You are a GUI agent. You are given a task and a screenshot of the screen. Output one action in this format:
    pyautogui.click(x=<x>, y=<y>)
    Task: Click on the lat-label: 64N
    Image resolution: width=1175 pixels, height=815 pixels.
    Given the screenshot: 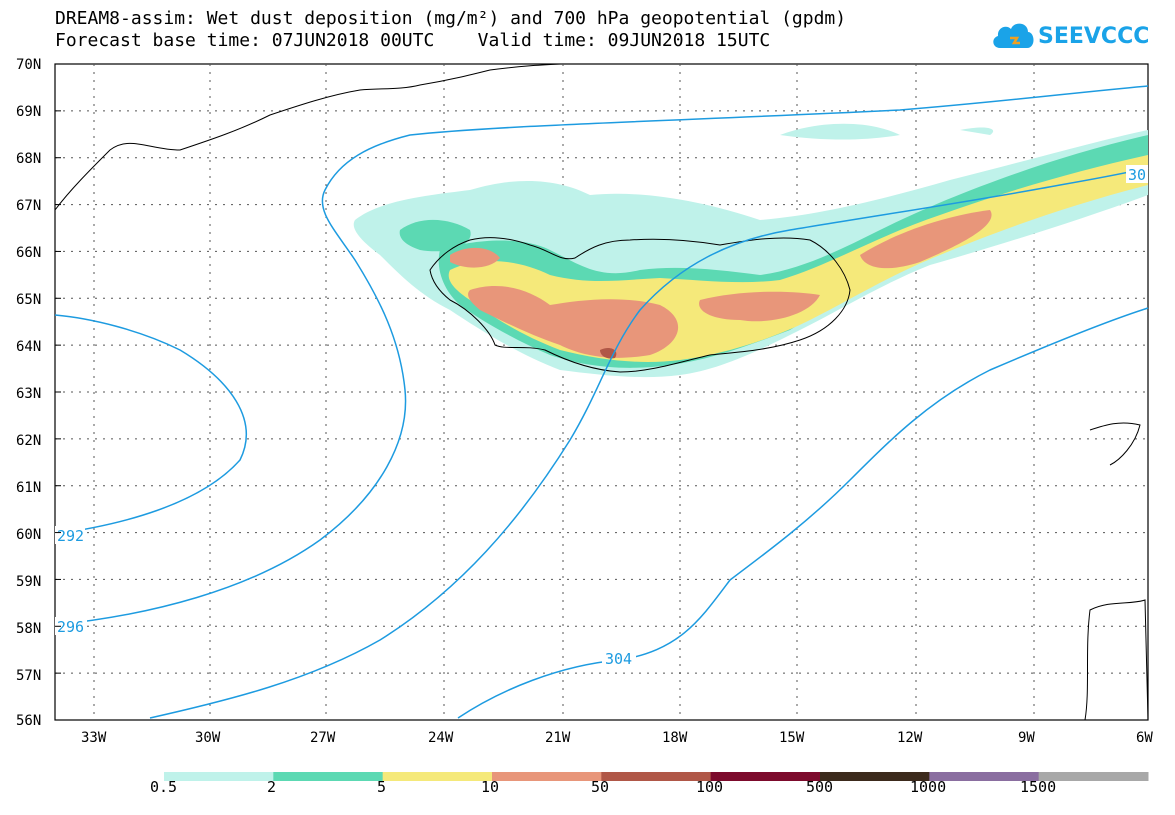 What is the action you would take?
    pyautogui.click(x=28, y=347)
    